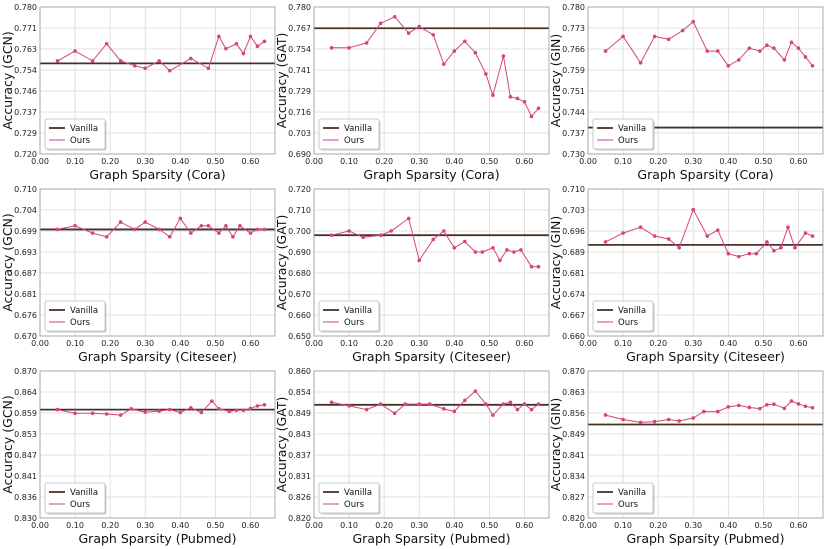 The width and height of the screenshot is (830, 549). Describe the element at coordinates (299, 336) in the screenshot. I see `y-tick-label: 0.650` at that location.